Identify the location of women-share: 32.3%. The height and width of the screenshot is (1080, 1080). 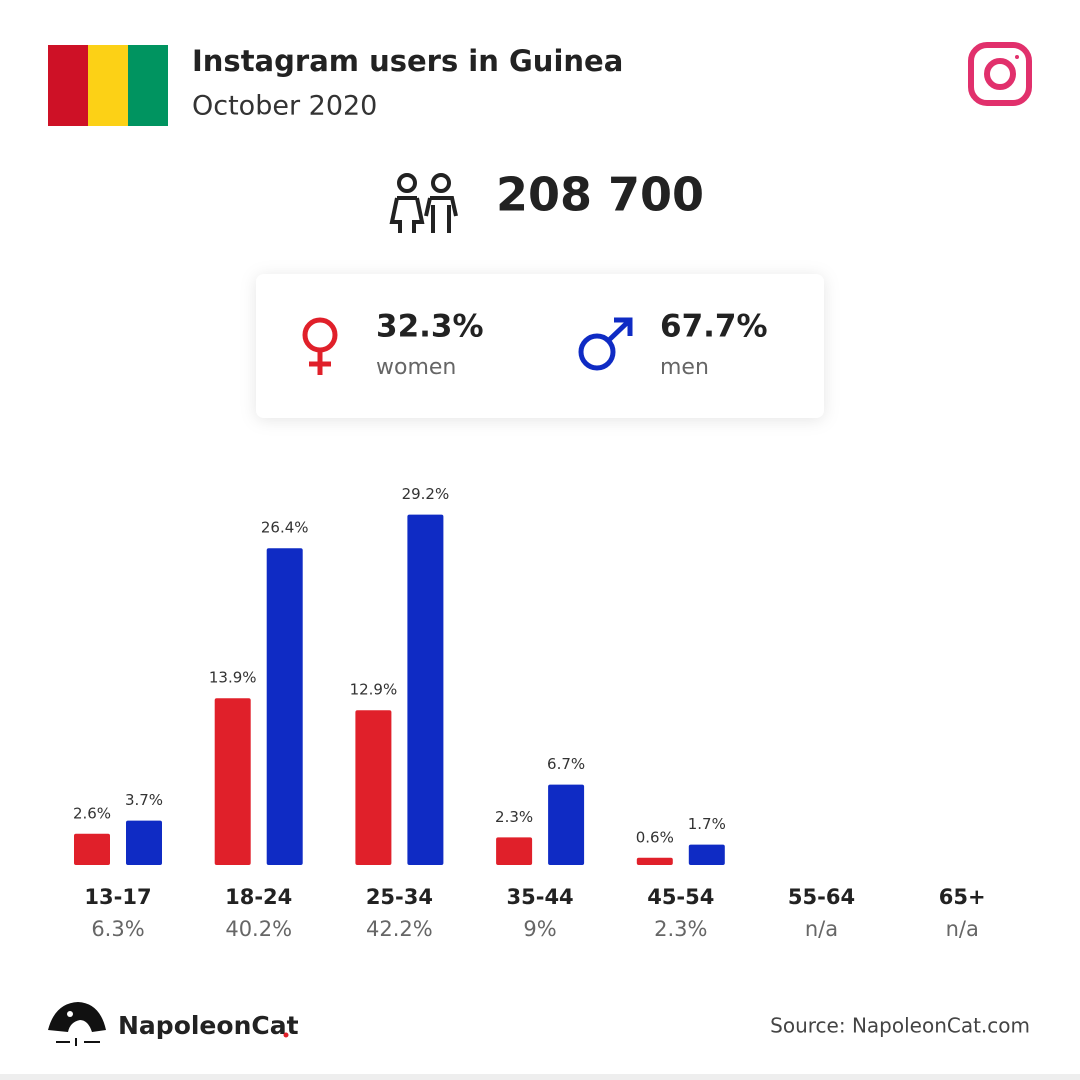
(430, 327).